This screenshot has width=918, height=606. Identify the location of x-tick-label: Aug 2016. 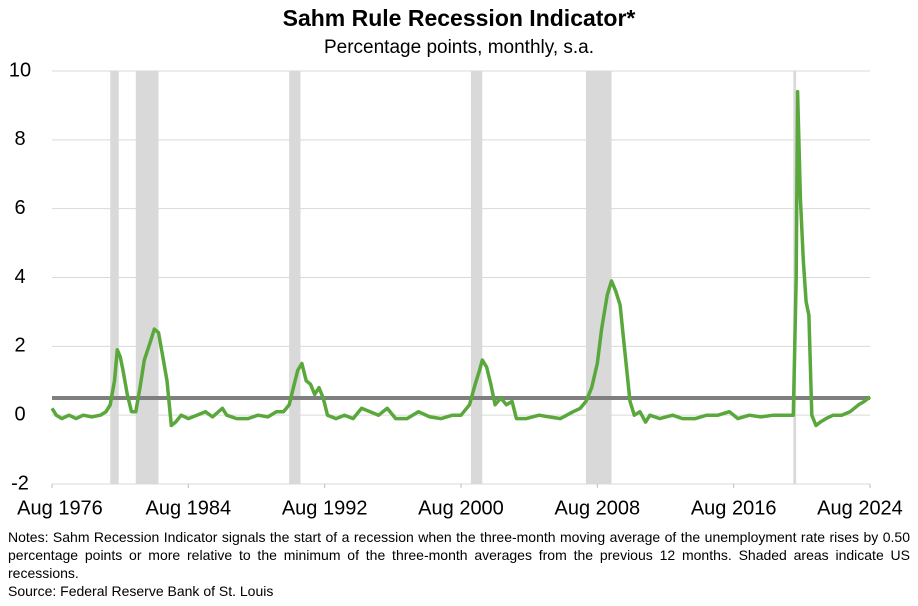
(734, 508).